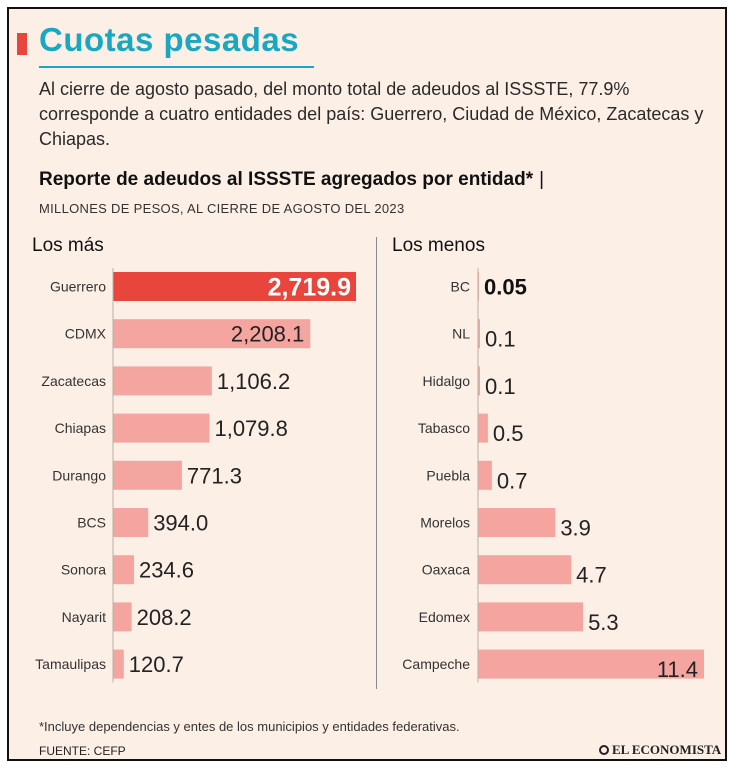  What do you see at coordinates (80, 428) in the screenshot?
I see `category-label-most: Chiapas` at bounding box center [80, 428].